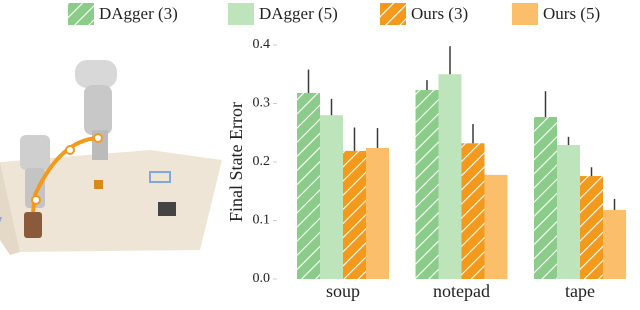  What do you see at coordinates (33, 225) in the screenshot?
I see `soup-can` at bounding box center [33, 225].